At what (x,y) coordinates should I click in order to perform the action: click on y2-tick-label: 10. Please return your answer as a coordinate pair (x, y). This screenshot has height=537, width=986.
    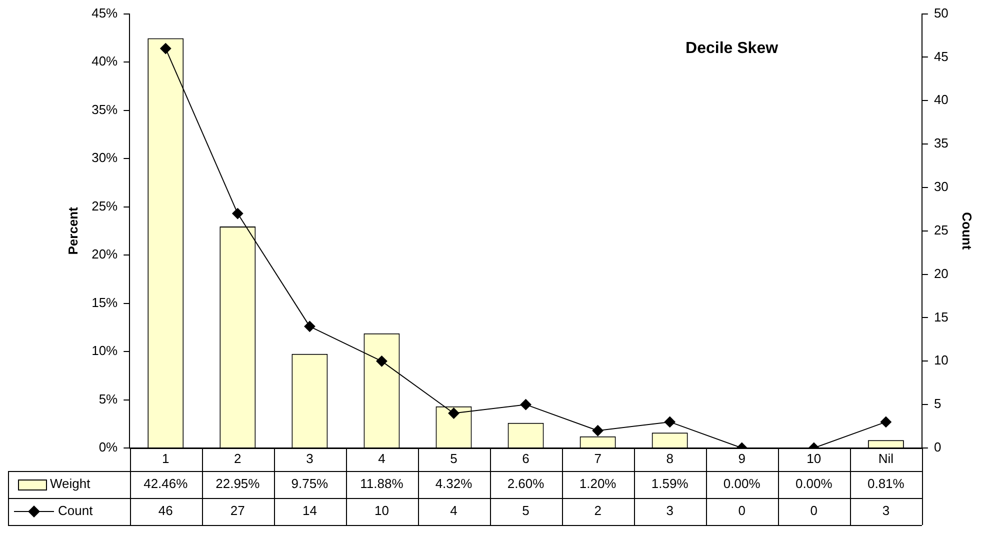
    Looking at the image, I should click on (941, 360).